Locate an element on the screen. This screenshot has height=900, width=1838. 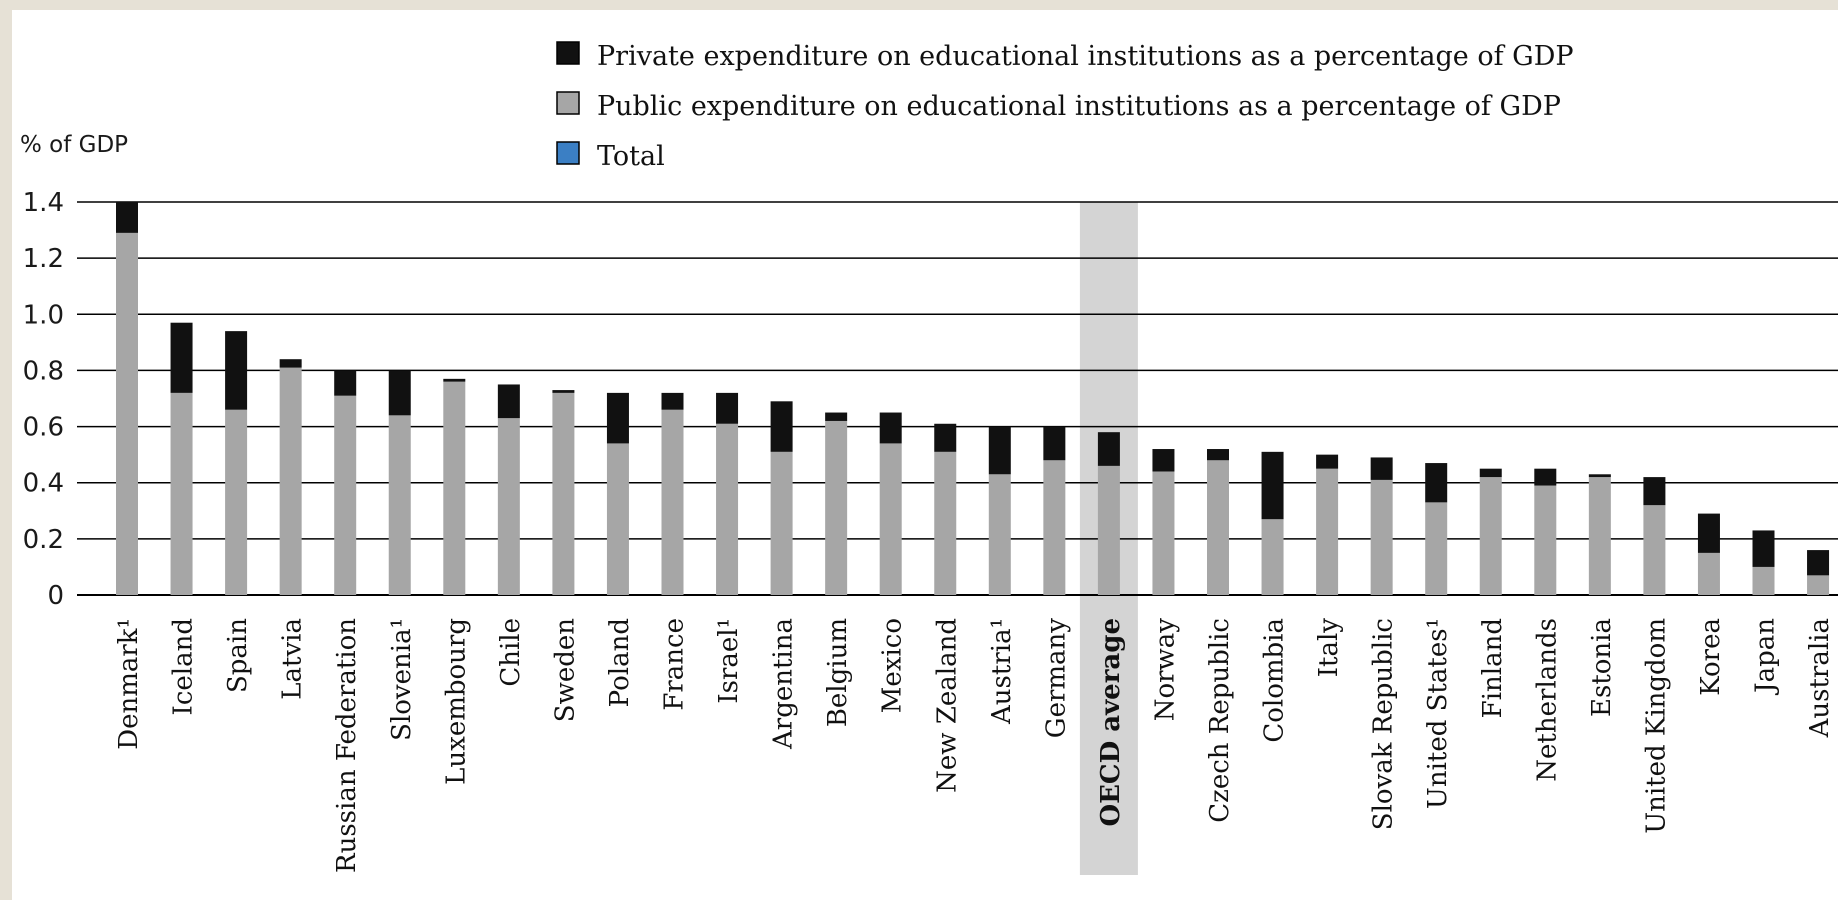
x-category-label: Slovenia¹ is located at coordinates (402, 679).